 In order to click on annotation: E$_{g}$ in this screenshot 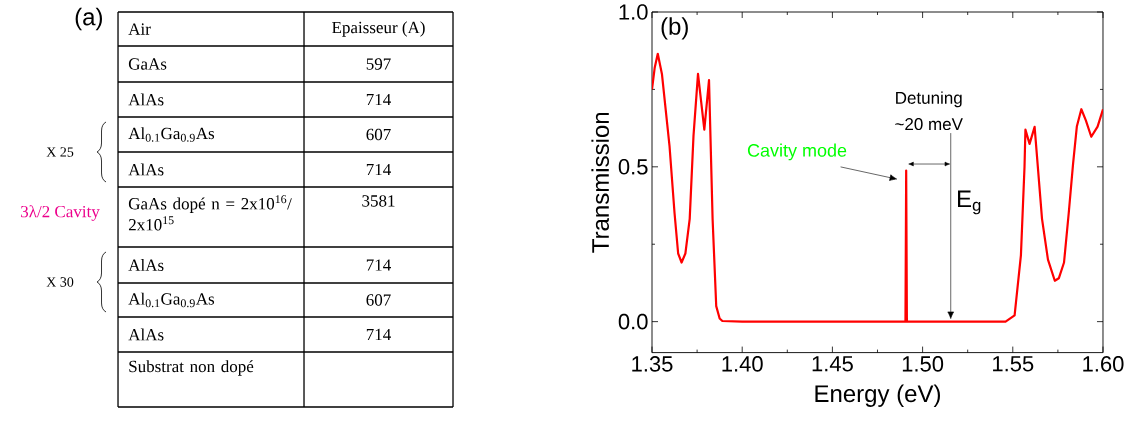, I will do `click(969, 202)`.